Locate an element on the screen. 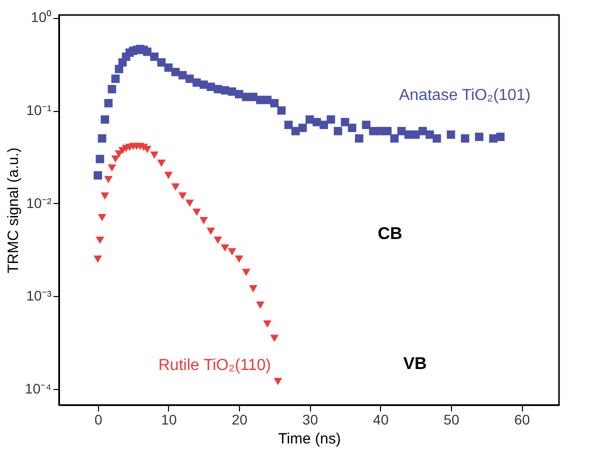 This screenshot has width=597, height=450. y-tick-label: 10⁻¹ is located at coordinates (39, 110).